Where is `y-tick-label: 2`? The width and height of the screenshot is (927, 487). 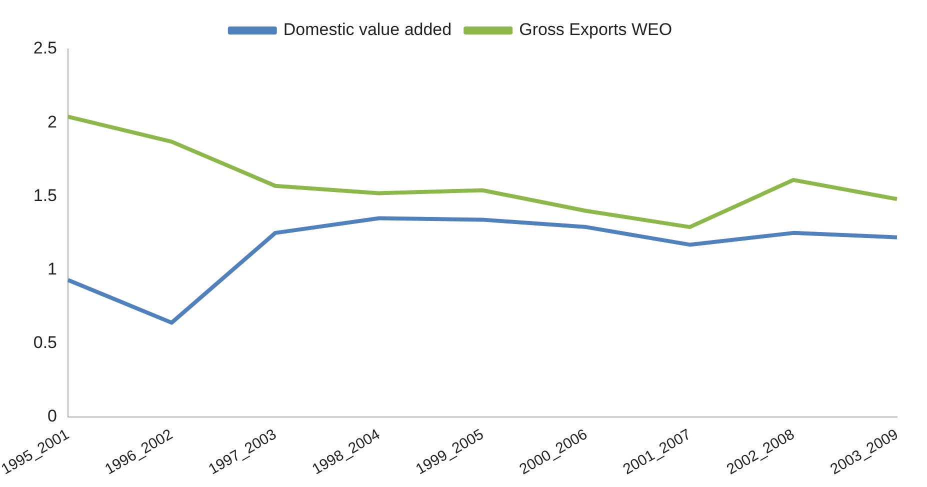
y-tick-label: 2 is located at coordinates (53, 122).